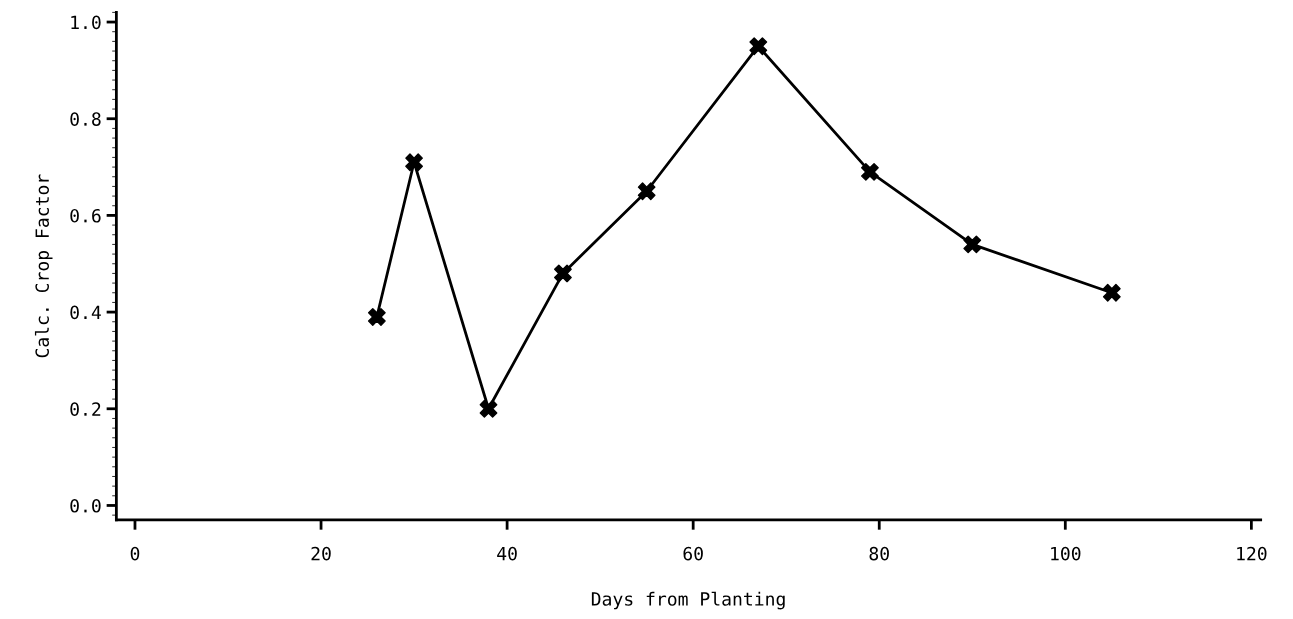 This screenshot has width=1293, height=619. What do you see at coordinates (85, 215) in the screenshot?
I see `y-tick-label: 0.6` at bounding box center [85, 215].